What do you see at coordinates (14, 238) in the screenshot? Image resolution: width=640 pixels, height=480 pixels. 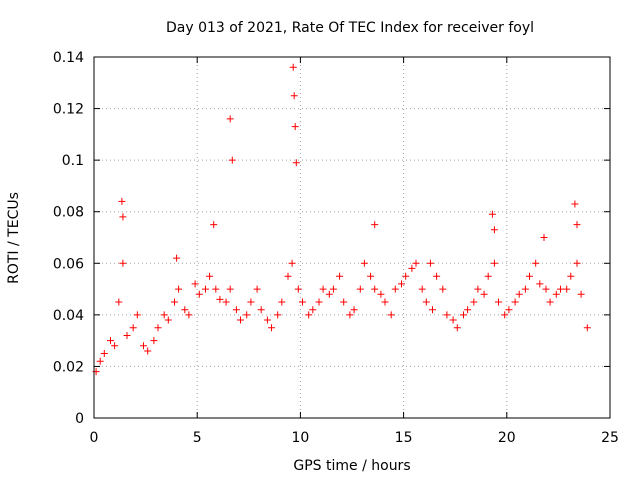 I see `y-axis-label: ROTI / TECUs` at bounding box center [14, 238].